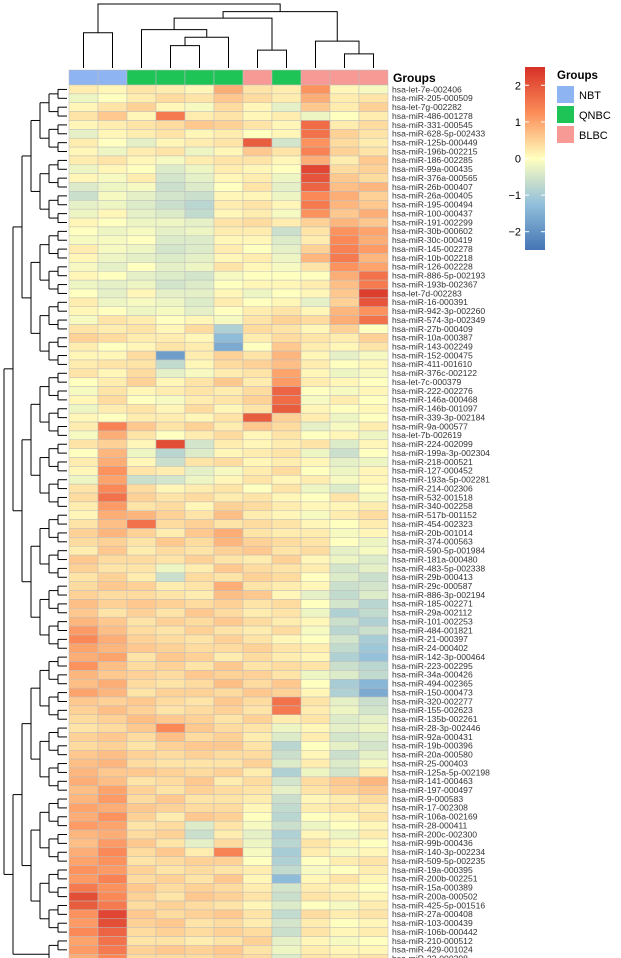 The image size is (621, 958). What do you see at coordinates (432, 125) in the screenshot?
I see `row-label: hsa-miR-331-000545` at bounding box center [432, 125].